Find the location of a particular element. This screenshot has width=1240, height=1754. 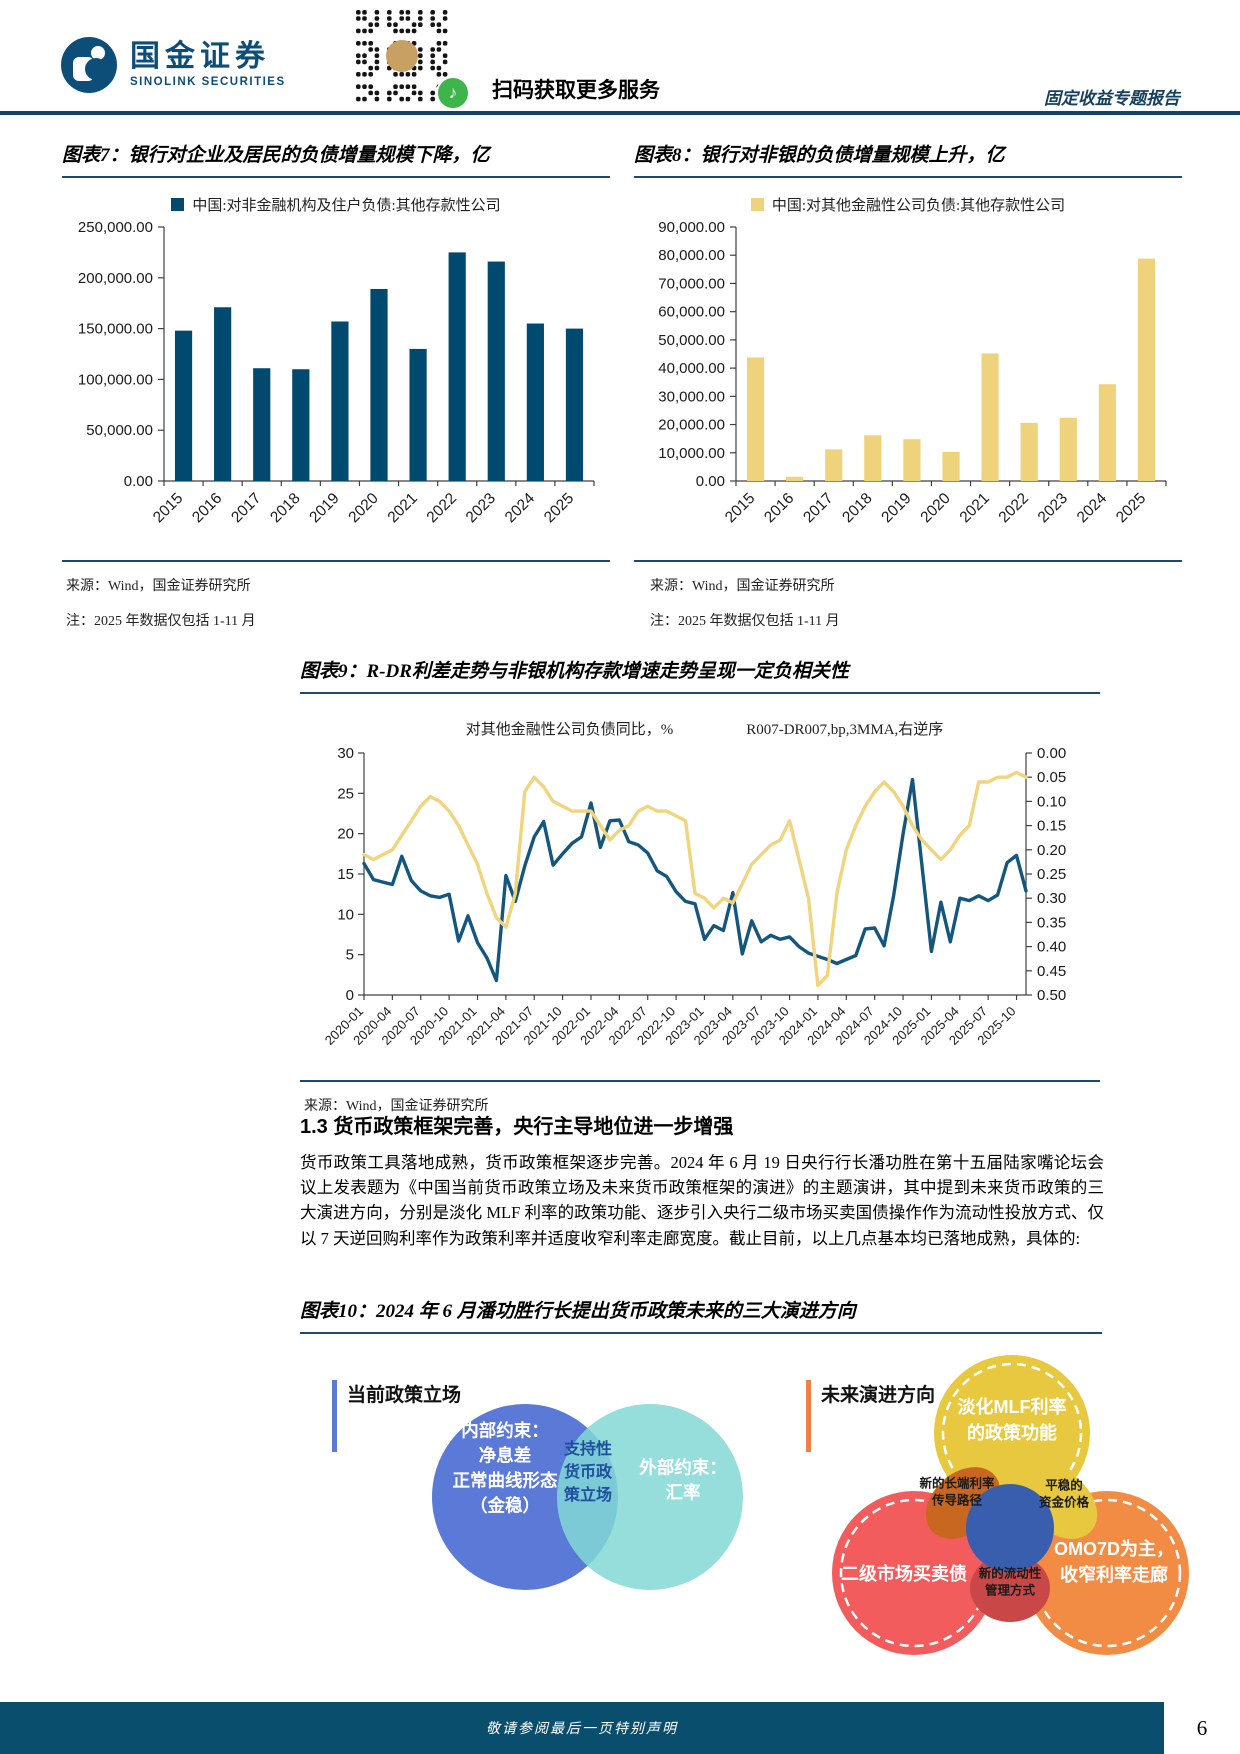

logo-text: 国金证券 SINOLINK SECURITIES is located at coordinates (208, 64).